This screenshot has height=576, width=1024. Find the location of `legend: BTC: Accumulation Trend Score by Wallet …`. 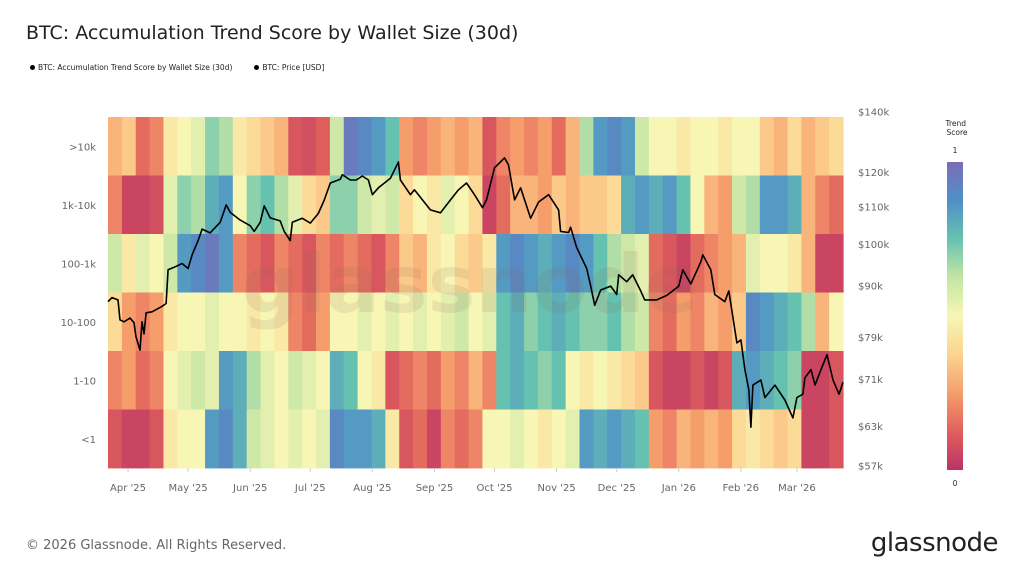

legend: BTC: Accumulation Trend Score by Wallet … is located at coordinates (177, 67).